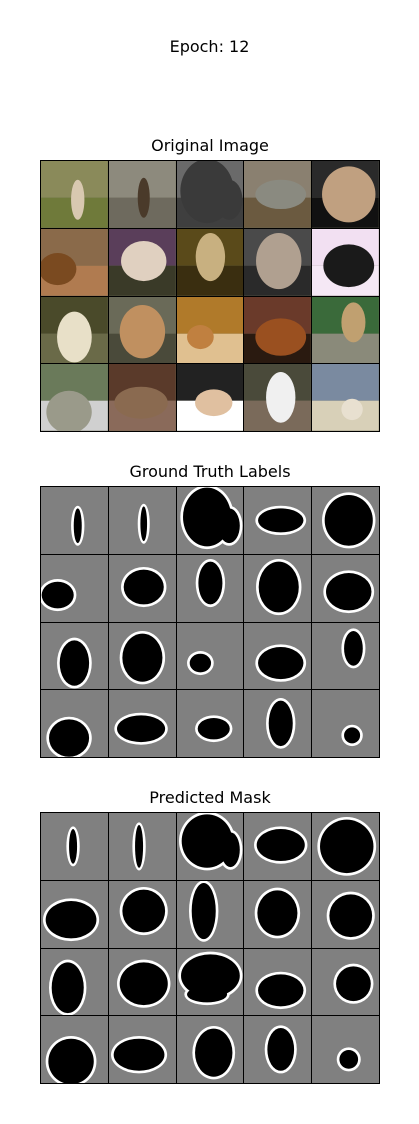 The image size is (419, 1124). Describe the element at coordinates (209, 46) in the screenshot. I see `figure-title: Epoch: 12` at that location.